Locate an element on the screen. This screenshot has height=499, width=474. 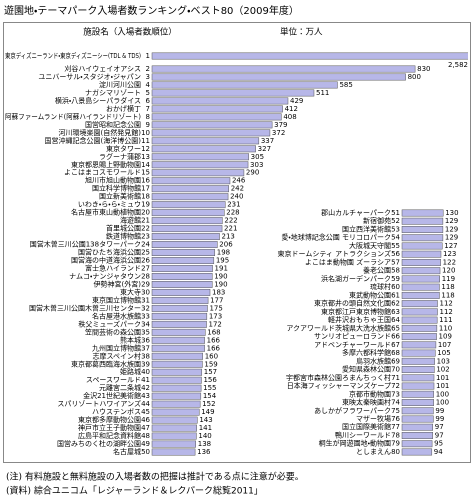
category-label: 志摩スペイン村 is located at coordinates (116, 355).